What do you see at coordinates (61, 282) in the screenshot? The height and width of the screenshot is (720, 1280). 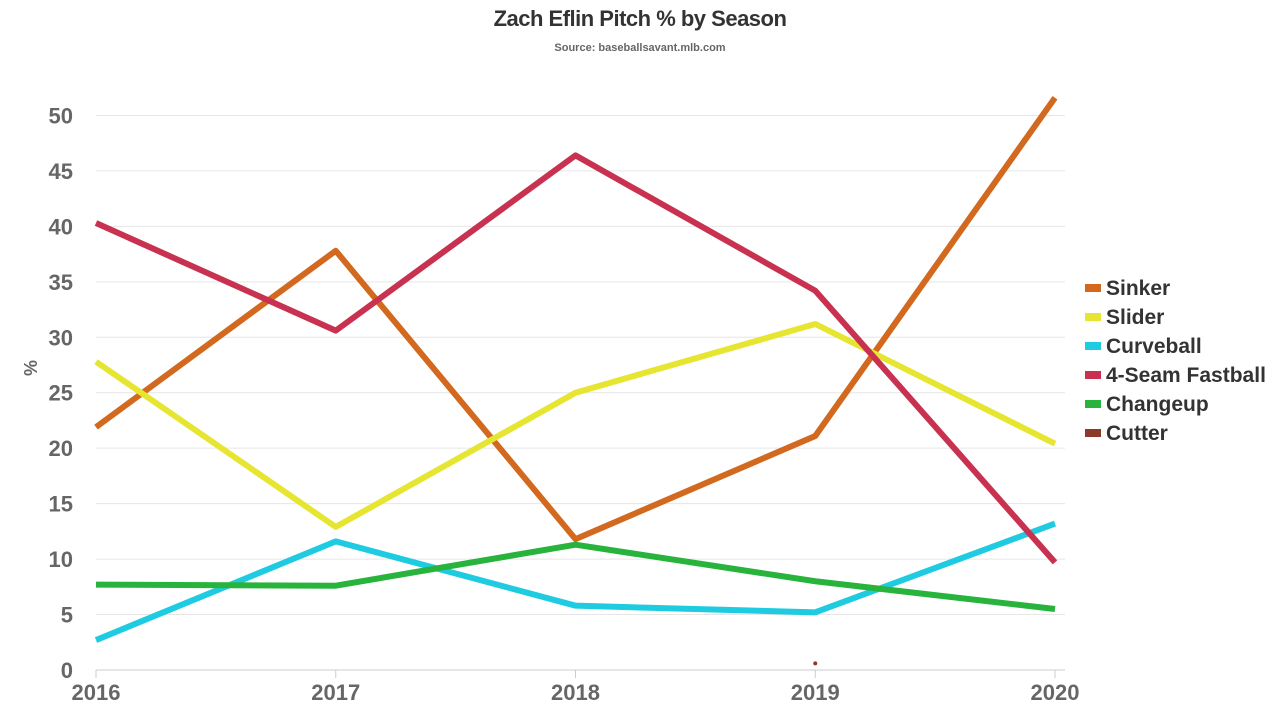 I see `y-tick-label: 35` at bounding box center [61, 282].